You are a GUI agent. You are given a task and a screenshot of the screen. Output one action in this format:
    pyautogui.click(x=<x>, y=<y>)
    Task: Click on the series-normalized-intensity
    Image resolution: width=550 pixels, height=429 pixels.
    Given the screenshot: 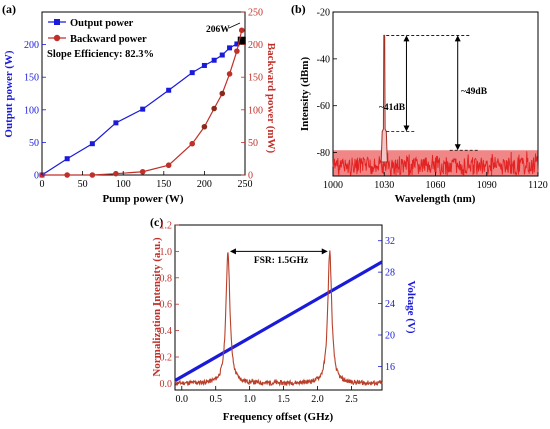 What is the action you would take?
    pyautogui.click(x=278, y=318)
    